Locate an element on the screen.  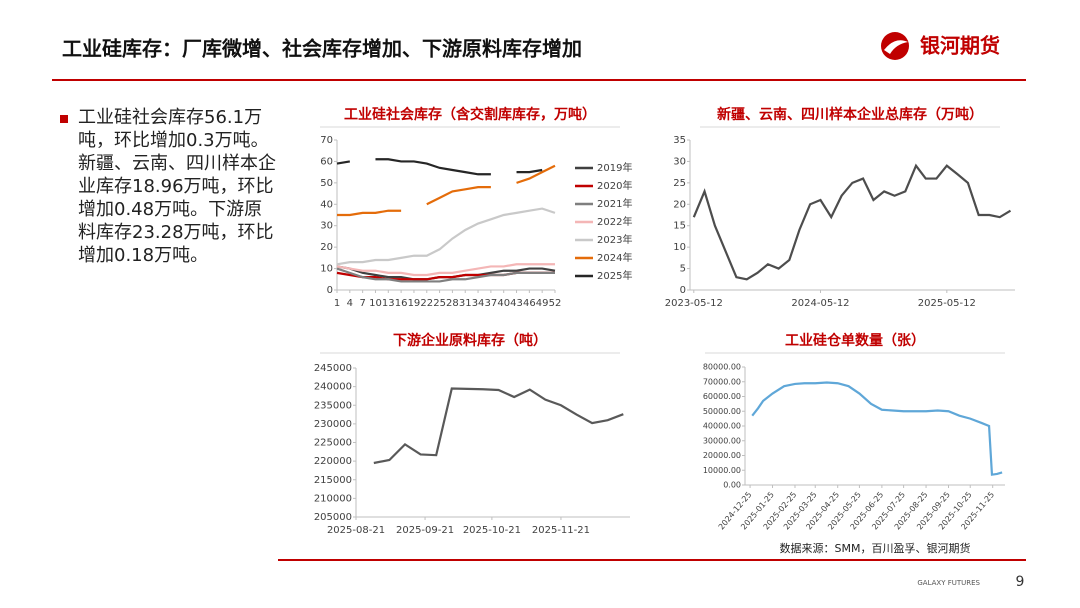
legend-label: 2019年 is located at coordinates (614, 167).